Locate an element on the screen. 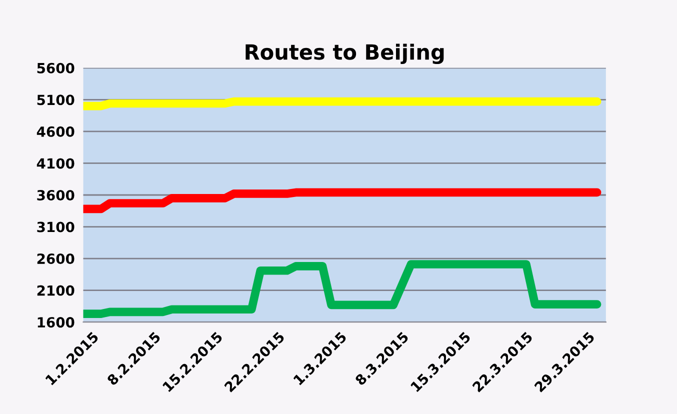  y-tick-label: 4600 is located at coordinates (55, 131).